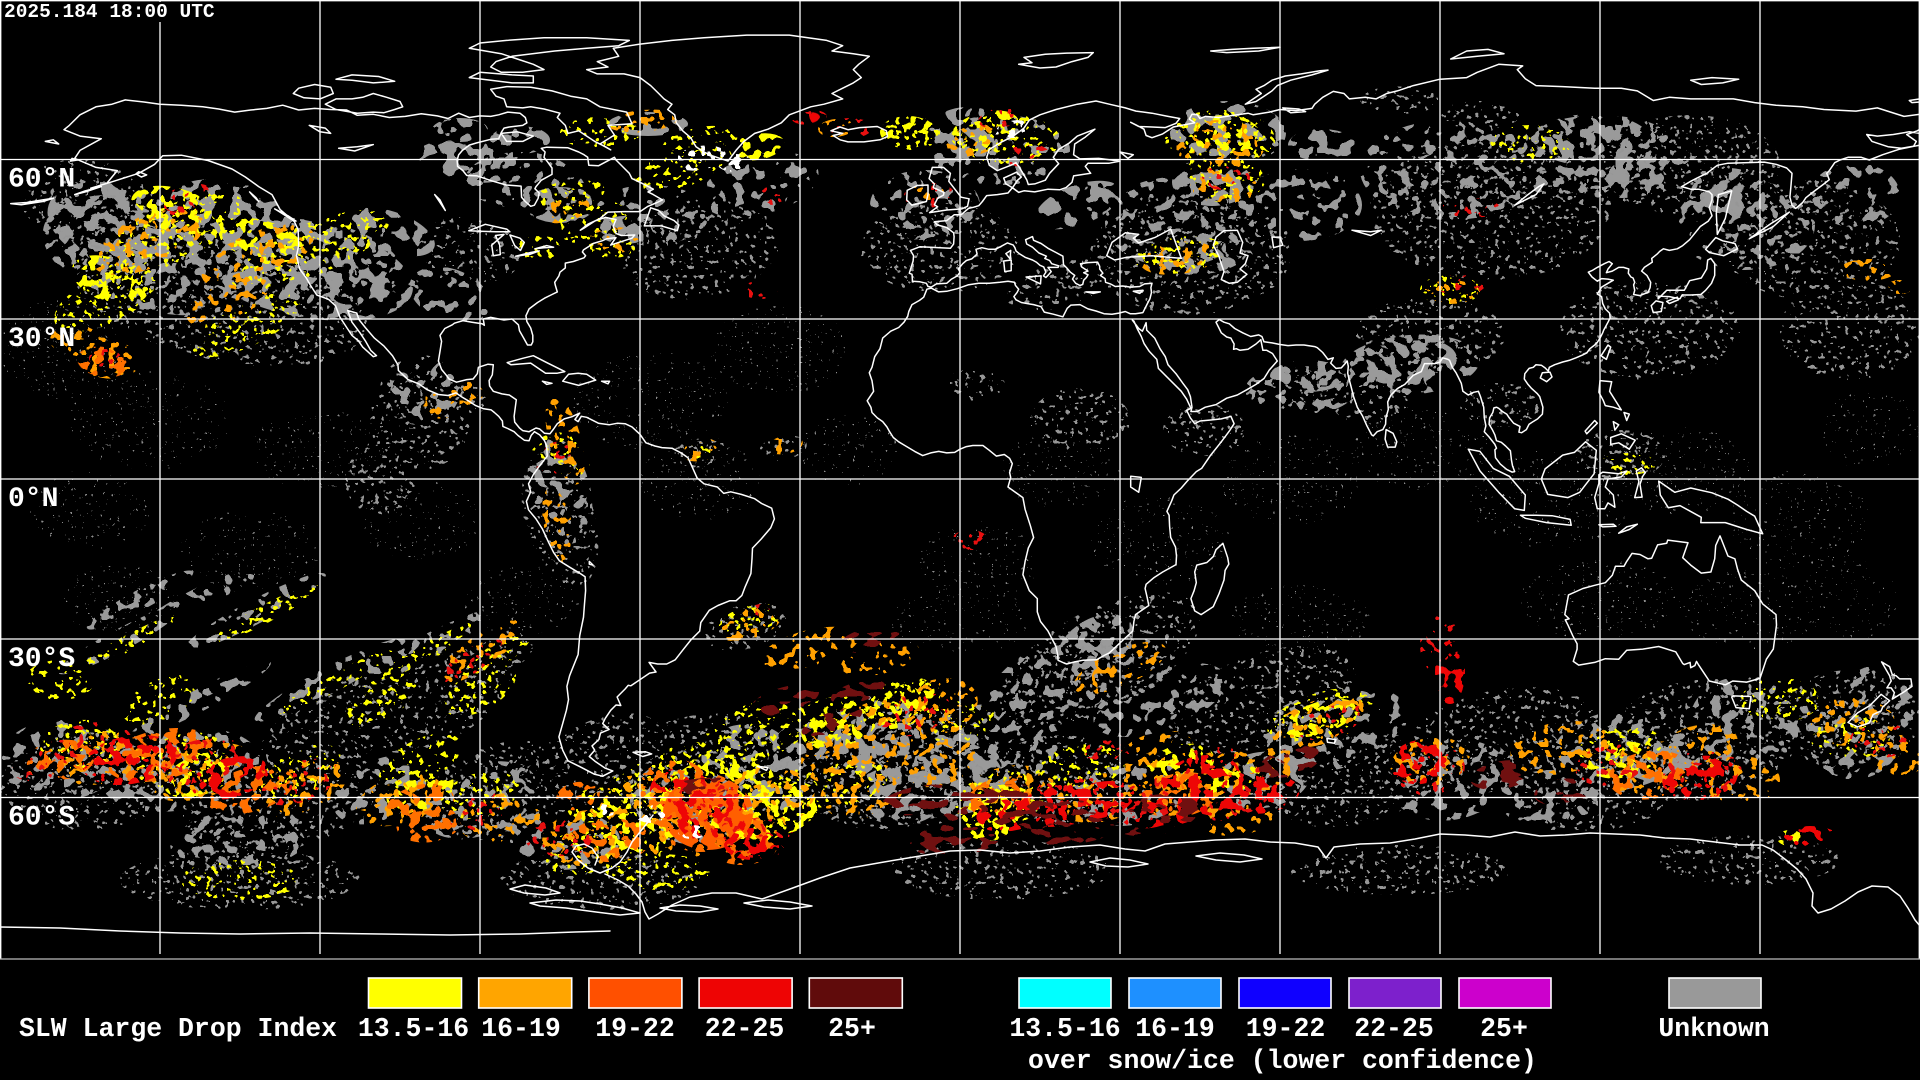 Image resolution: width=1920 pixels, height=1080 pixels. Describe the element at coordinates (1713, 1029) in the screenshot. I see `svg-text: Unknown` at that location.